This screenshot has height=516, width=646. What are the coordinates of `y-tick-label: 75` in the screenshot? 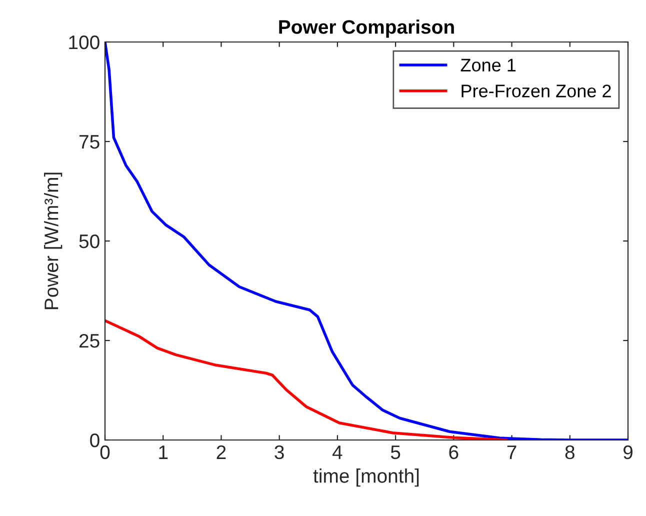 It's located at (90, 142).